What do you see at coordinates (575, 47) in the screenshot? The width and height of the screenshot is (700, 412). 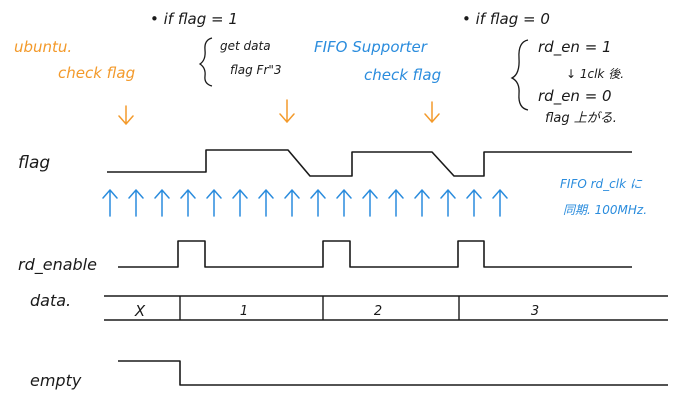 I see `rd-en-1-note: rd_en = 1` at bounding box center [575, 47].